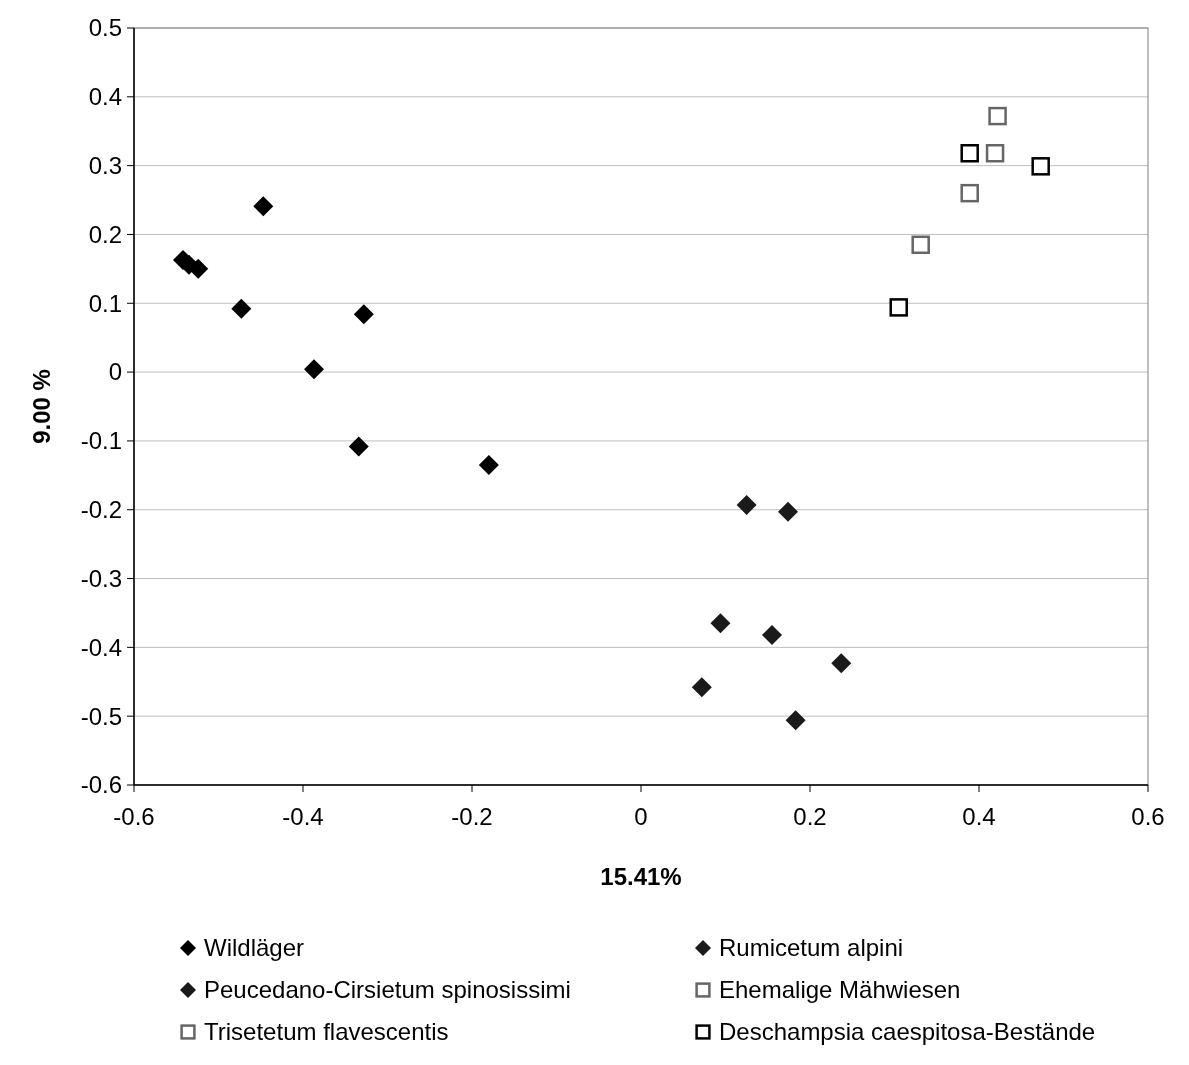 This screenshot has width=1189, height=1065. I want to click on x-tick-label: -0.2, so click(472, 816).